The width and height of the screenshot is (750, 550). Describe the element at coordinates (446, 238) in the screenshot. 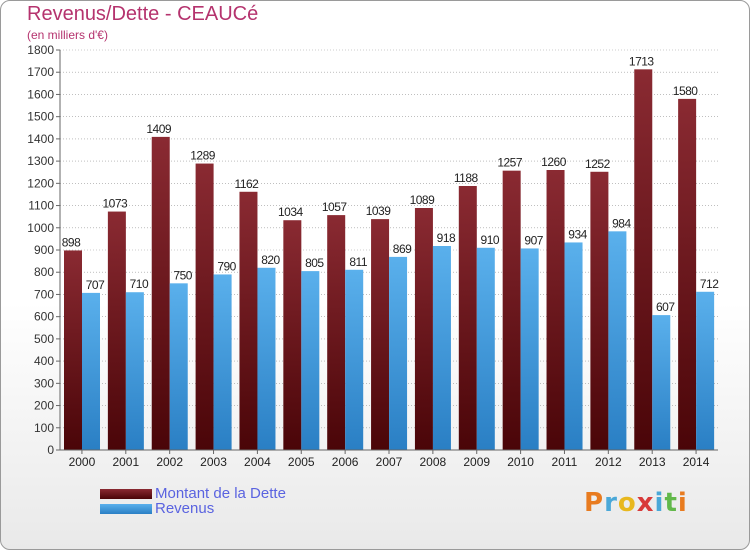

I see `data-label-revenus: 918` at that location.